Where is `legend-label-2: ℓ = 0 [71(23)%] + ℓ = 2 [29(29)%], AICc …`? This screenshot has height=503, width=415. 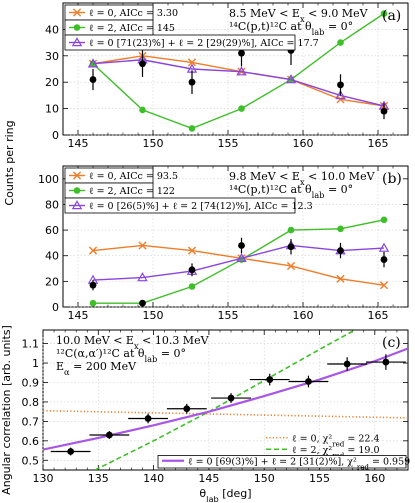
legend-label-2: ℓ = 0 [71(23)%] + ℓ = 2 [29(29)%], AICc … is located at coordinates (204, 43).